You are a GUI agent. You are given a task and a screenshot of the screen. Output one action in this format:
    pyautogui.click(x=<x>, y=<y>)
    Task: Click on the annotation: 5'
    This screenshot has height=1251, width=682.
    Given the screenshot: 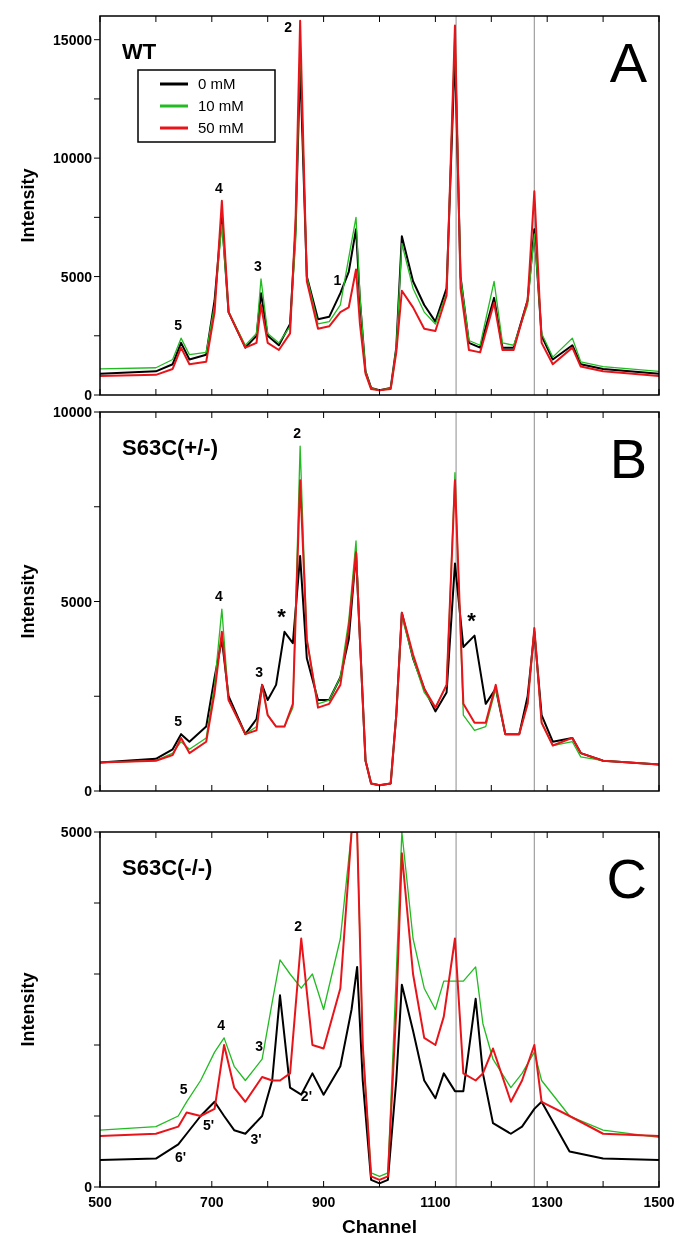 What is the action you would take?
    pyautogui.click(x=209, y=1124)
    